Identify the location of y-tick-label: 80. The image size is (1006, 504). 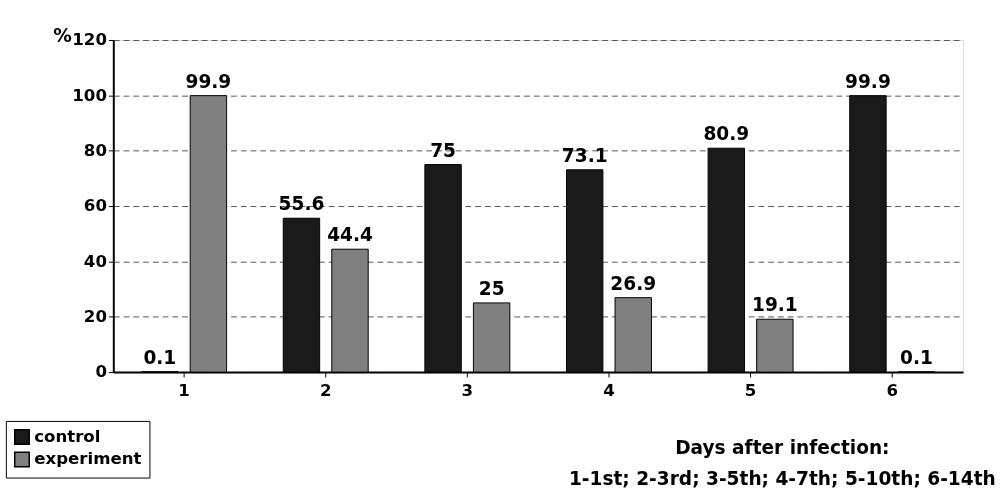
(95, 151).